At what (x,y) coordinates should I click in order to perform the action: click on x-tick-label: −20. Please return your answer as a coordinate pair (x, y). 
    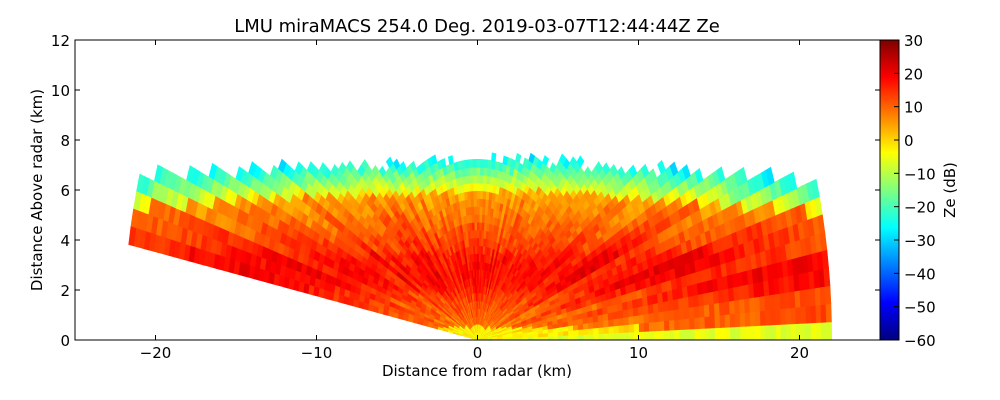
    Looking at the image, I should click on (156, 353).